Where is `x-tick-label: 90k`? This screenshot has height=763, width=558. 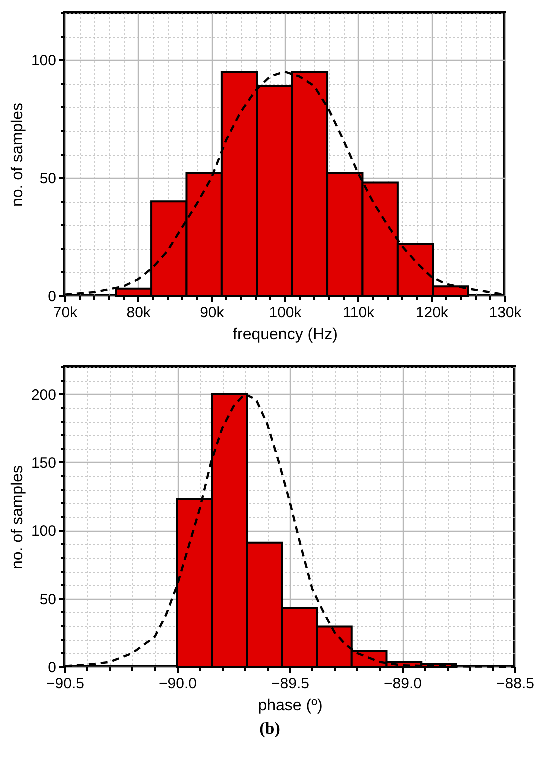 x-tick-label: 90k is located at coordinates (212, 313).